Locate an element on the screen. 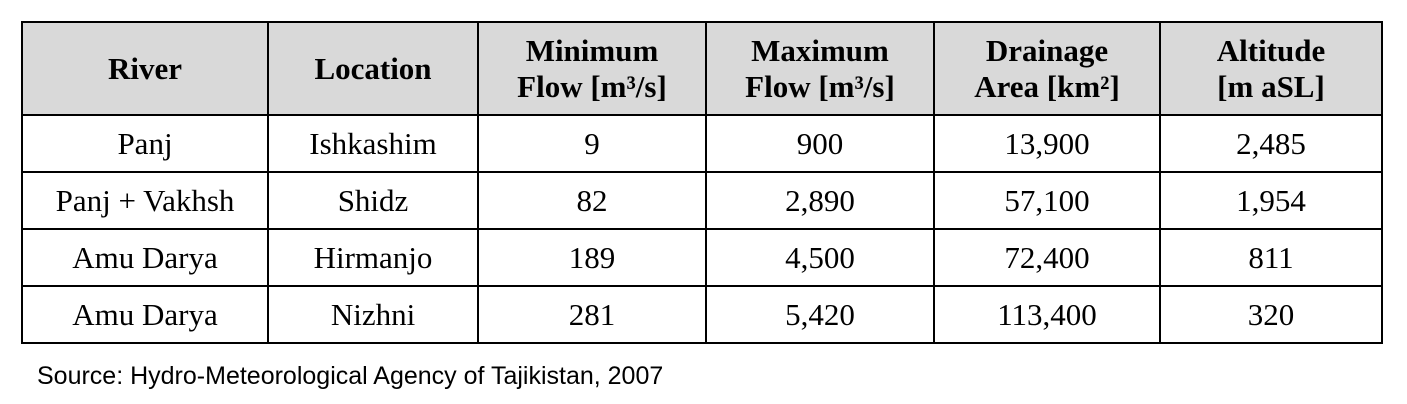 The width and height of the screenshot is (1407, 404). table-row: Amu Darya Hirmanjo 189 4,500 72,400 811 is located at coordinates (702, 257).